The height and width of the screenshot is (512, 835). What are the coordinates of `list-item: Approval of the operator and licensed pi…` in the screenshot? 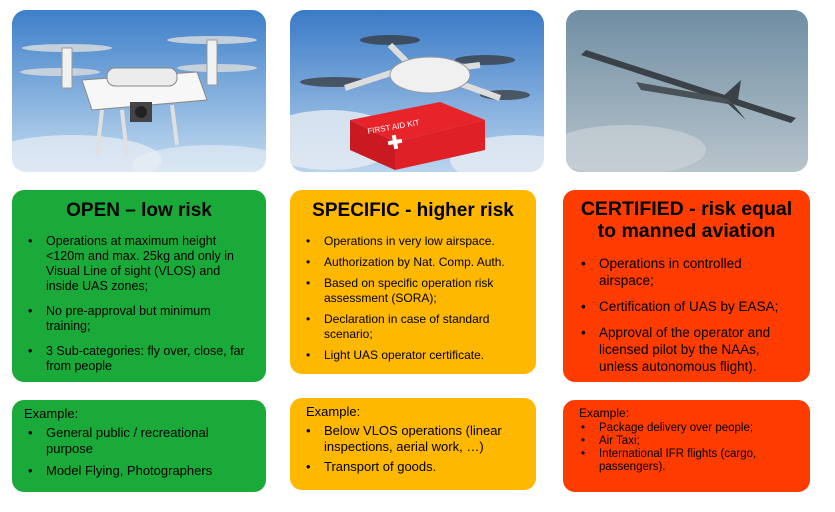 It's located at (690, 349).